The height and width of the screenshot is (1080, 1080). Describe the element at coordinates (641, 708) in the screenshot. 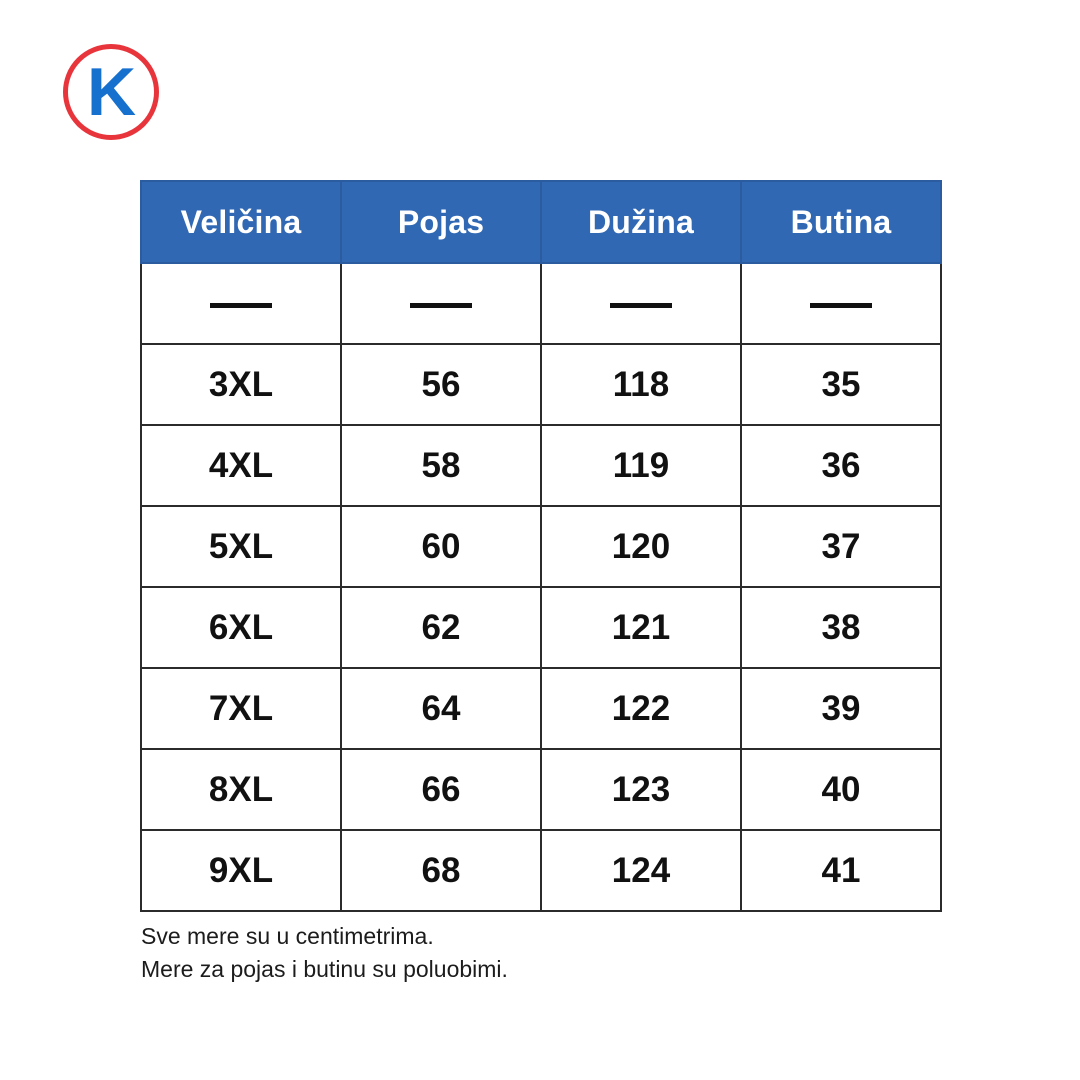

I see `cell-duzina: 122` at that location.